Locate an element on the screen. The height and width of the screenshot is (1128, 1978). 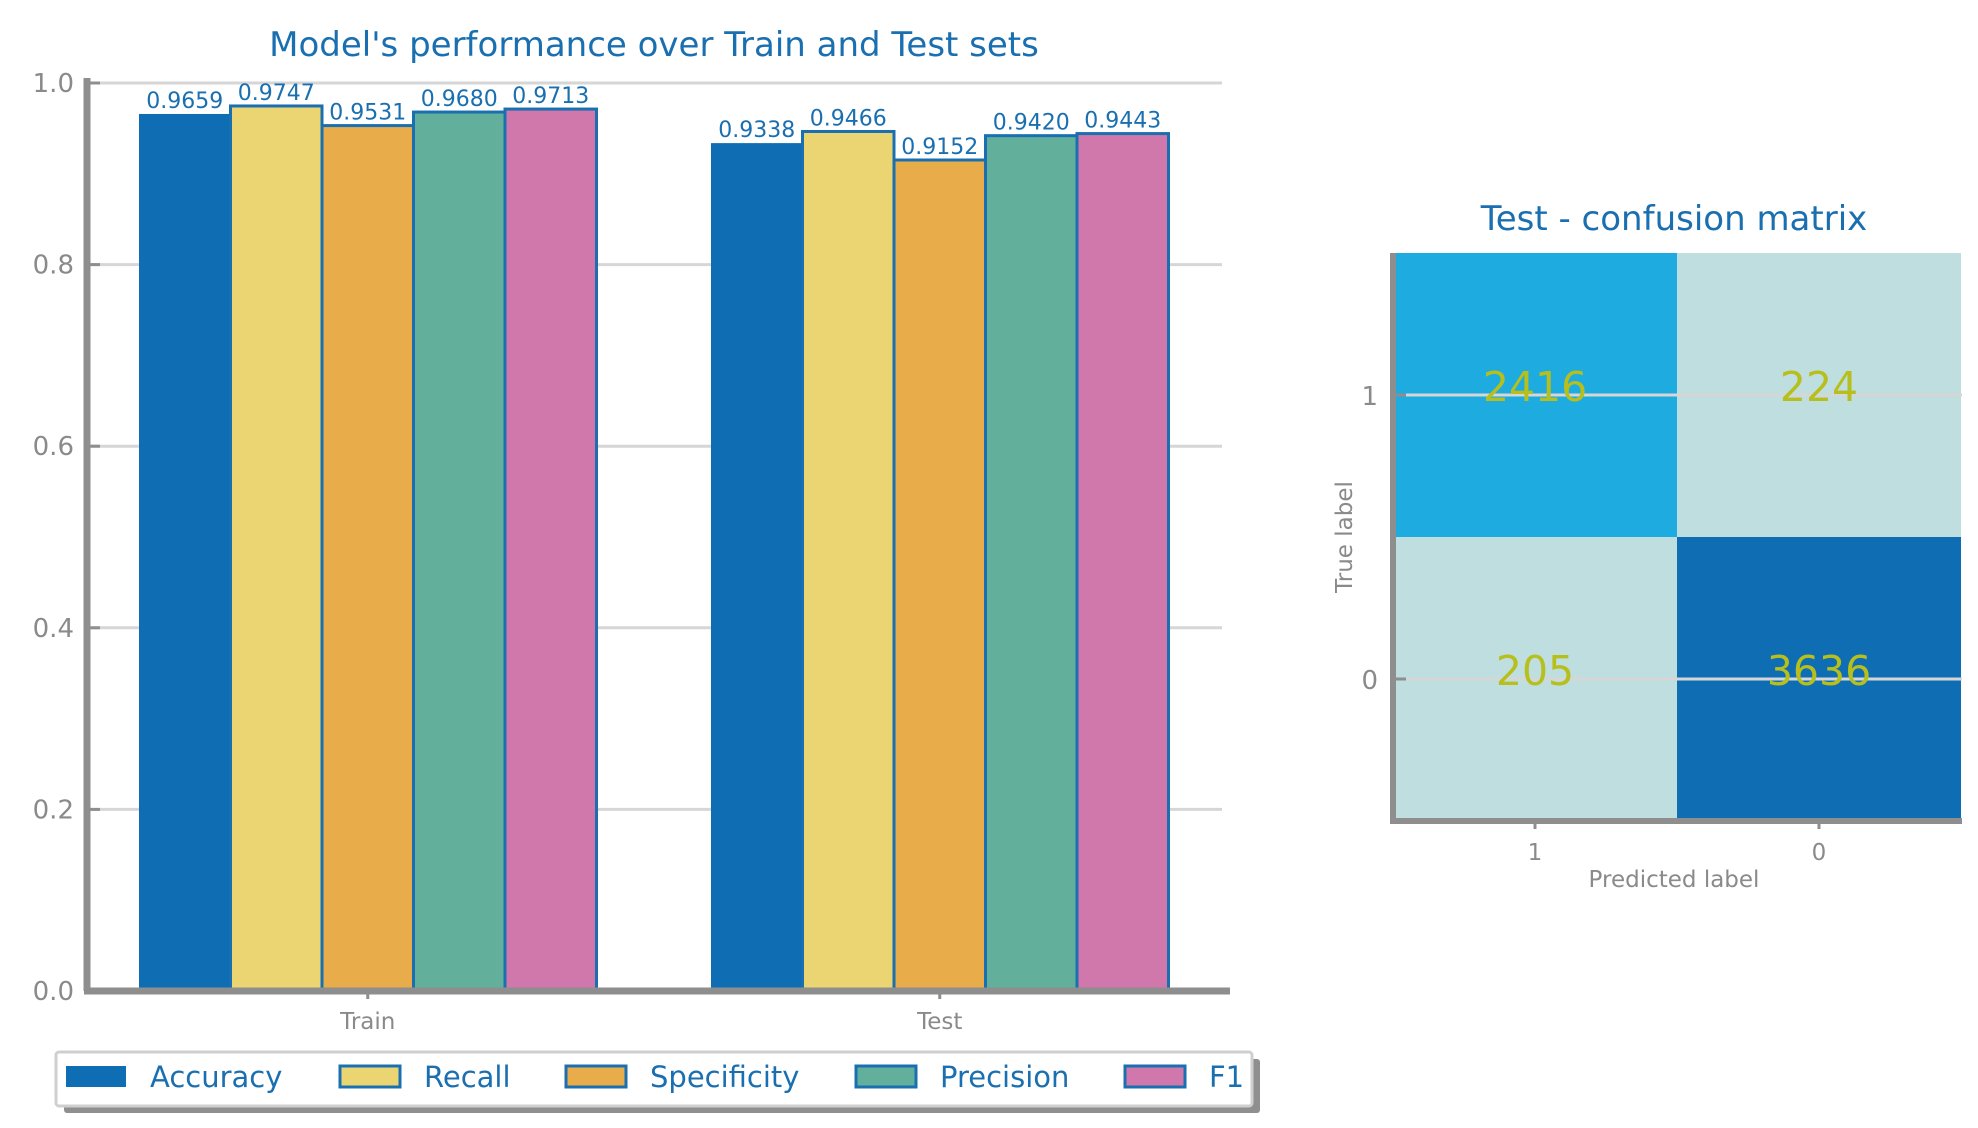
legend-label: Specificity is located at coordinates (724, 1077).